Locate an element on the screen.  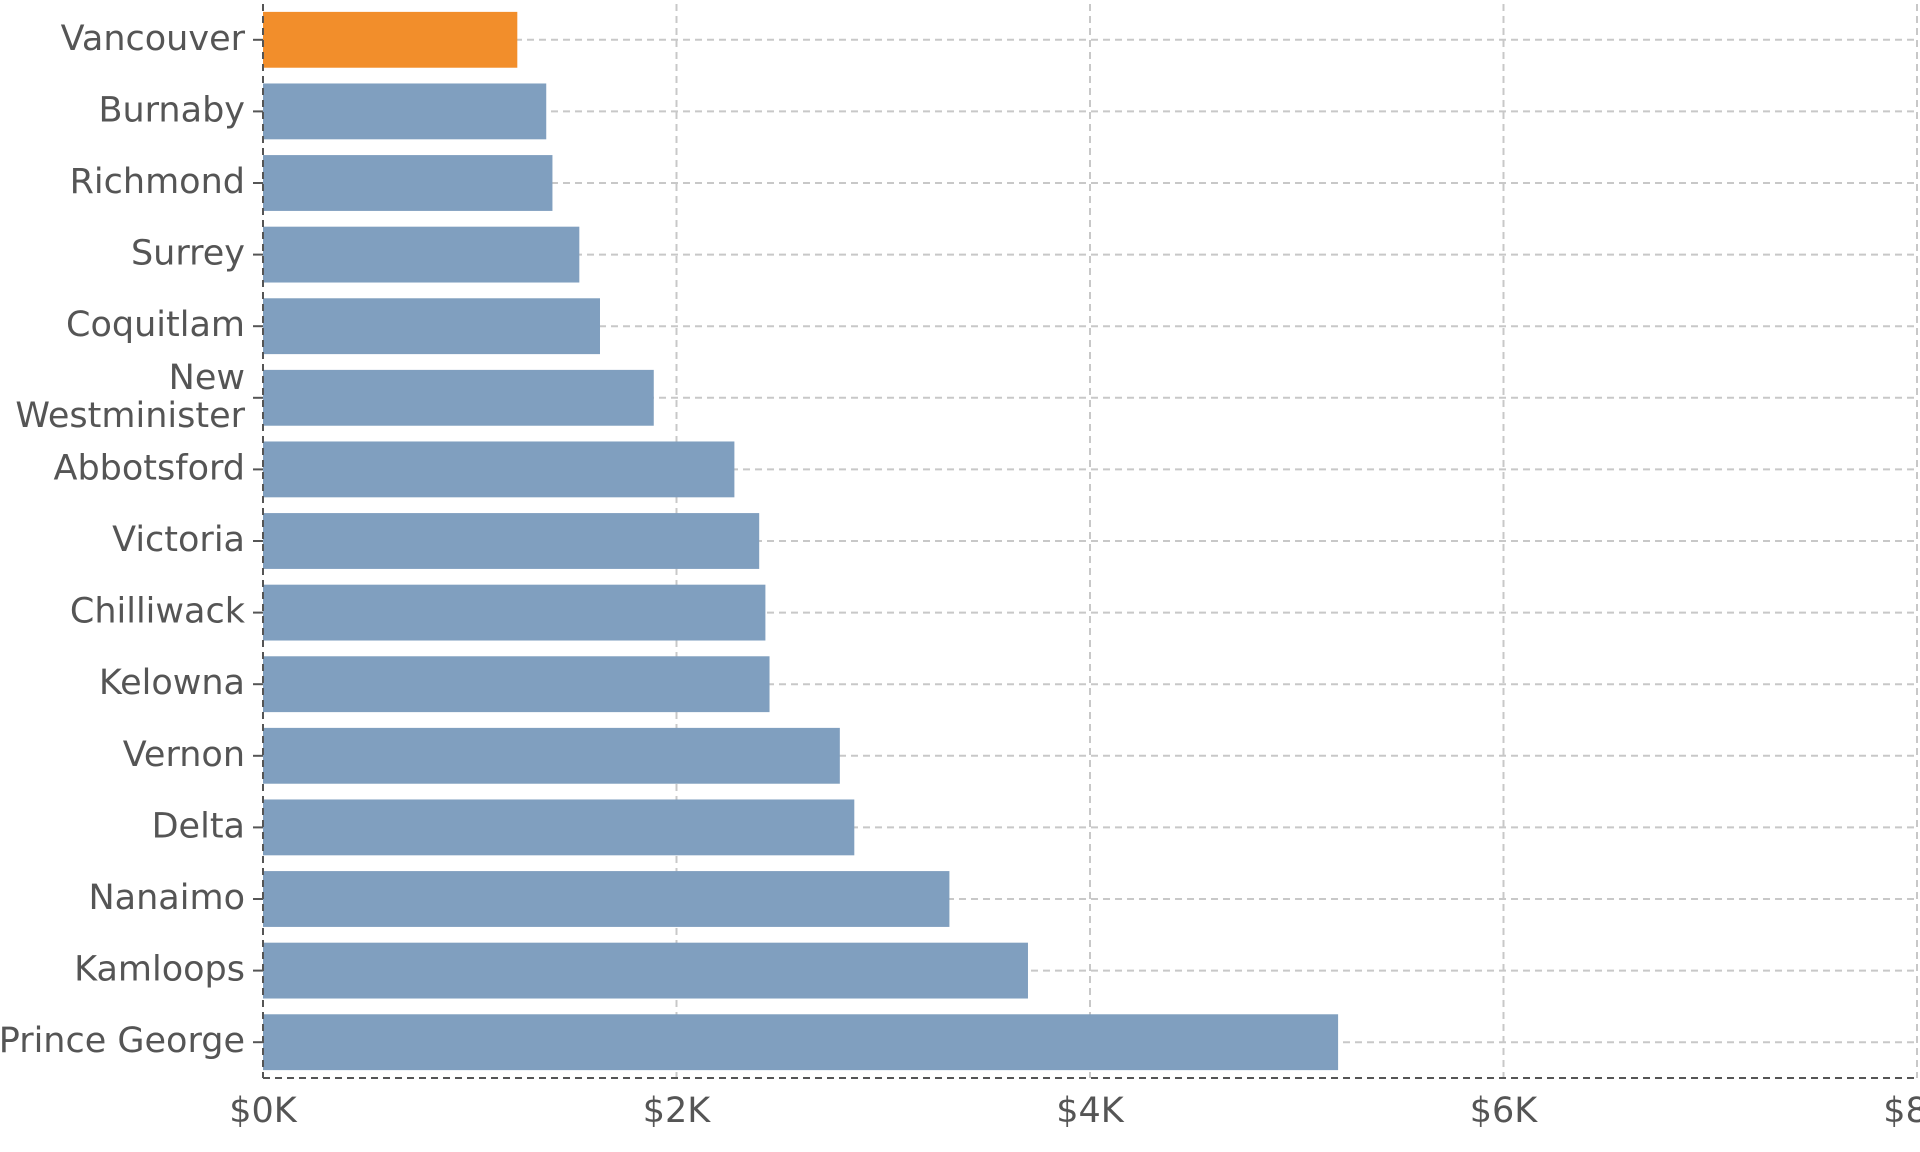
y-tick-label: Vancouver is located at coordinates (153, 39).